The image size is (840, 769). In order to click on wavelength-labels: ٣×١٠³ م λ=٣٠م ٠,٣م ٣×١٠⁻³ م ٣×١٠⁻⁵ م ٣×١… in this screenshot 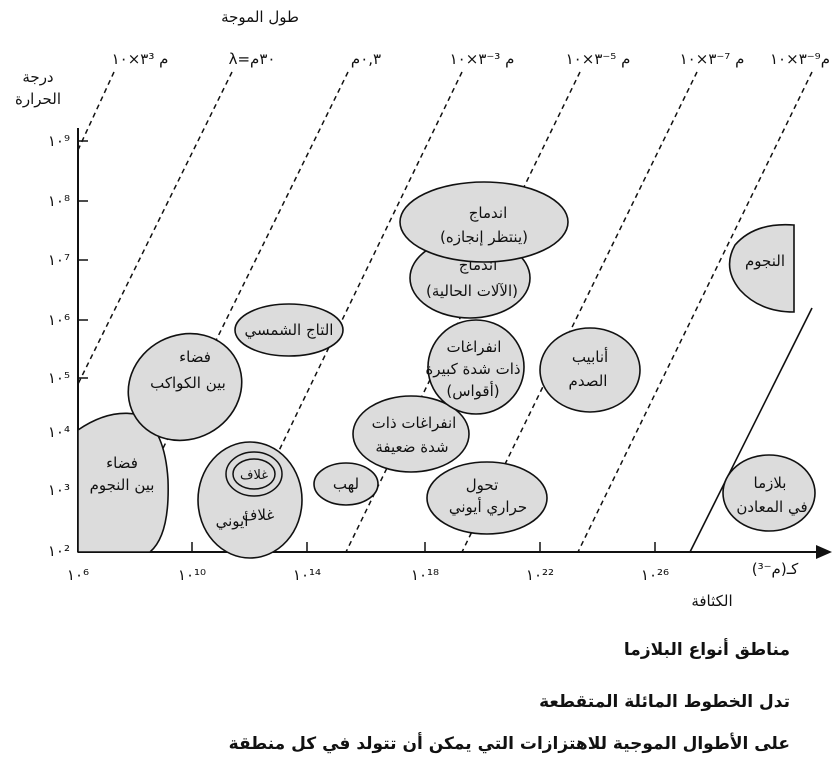, I will do `click(471, 59)`.